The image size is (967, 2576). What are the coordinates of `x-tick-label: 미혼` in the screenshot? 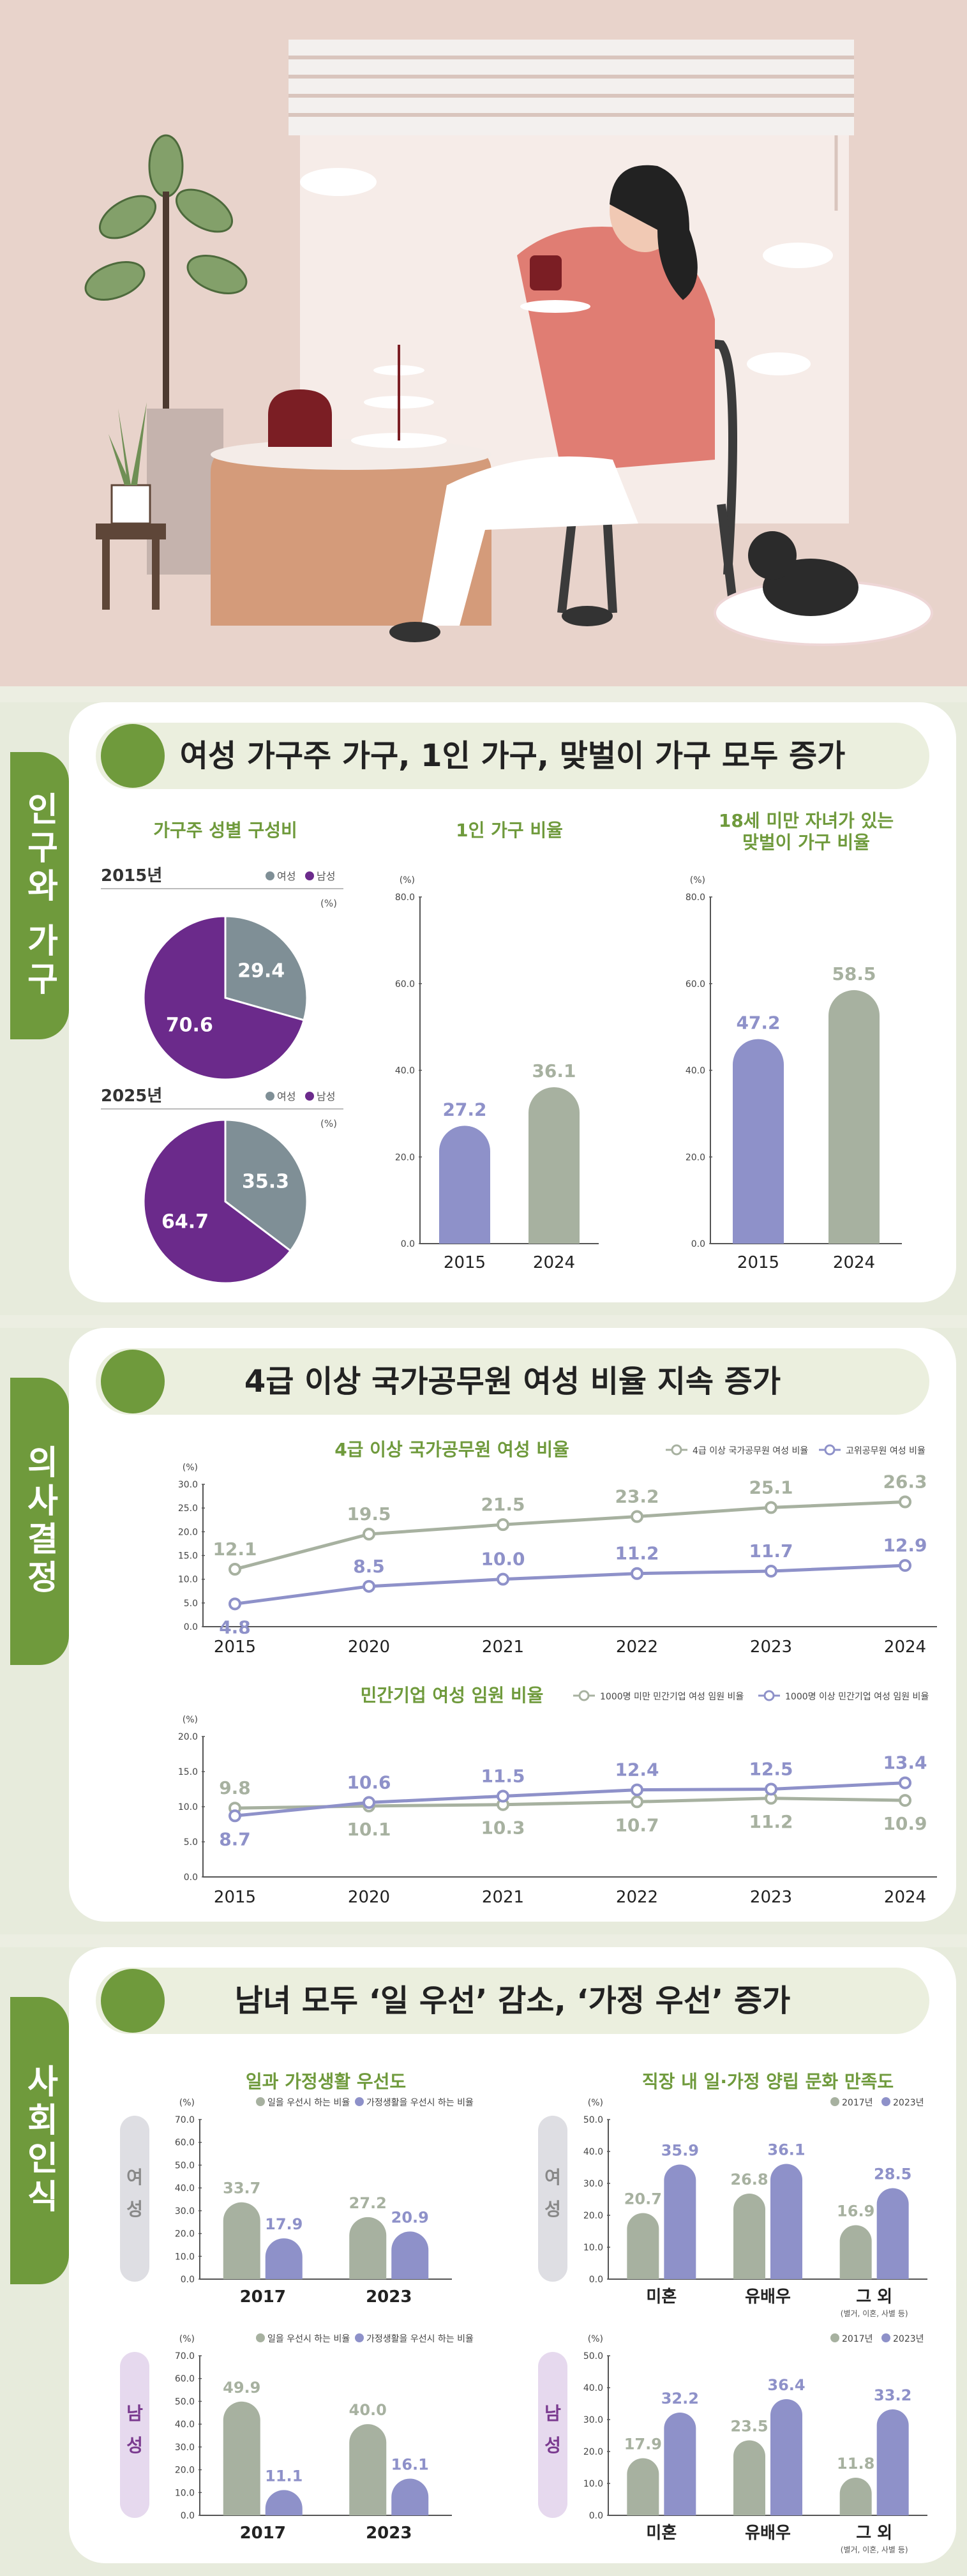 It's located at (661, 2297).